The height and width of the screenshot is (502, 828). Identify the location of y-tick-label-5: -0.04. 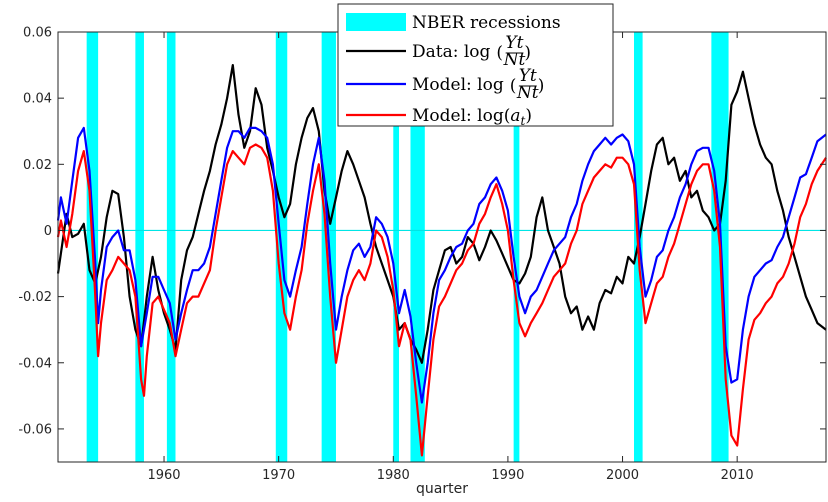
(35, 363).